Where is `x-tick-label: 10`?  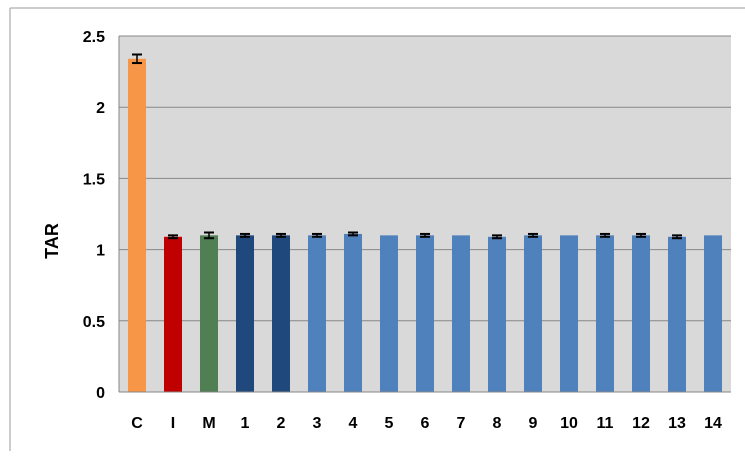 x-tick-label: 10 is located at coordinates (569, 423).